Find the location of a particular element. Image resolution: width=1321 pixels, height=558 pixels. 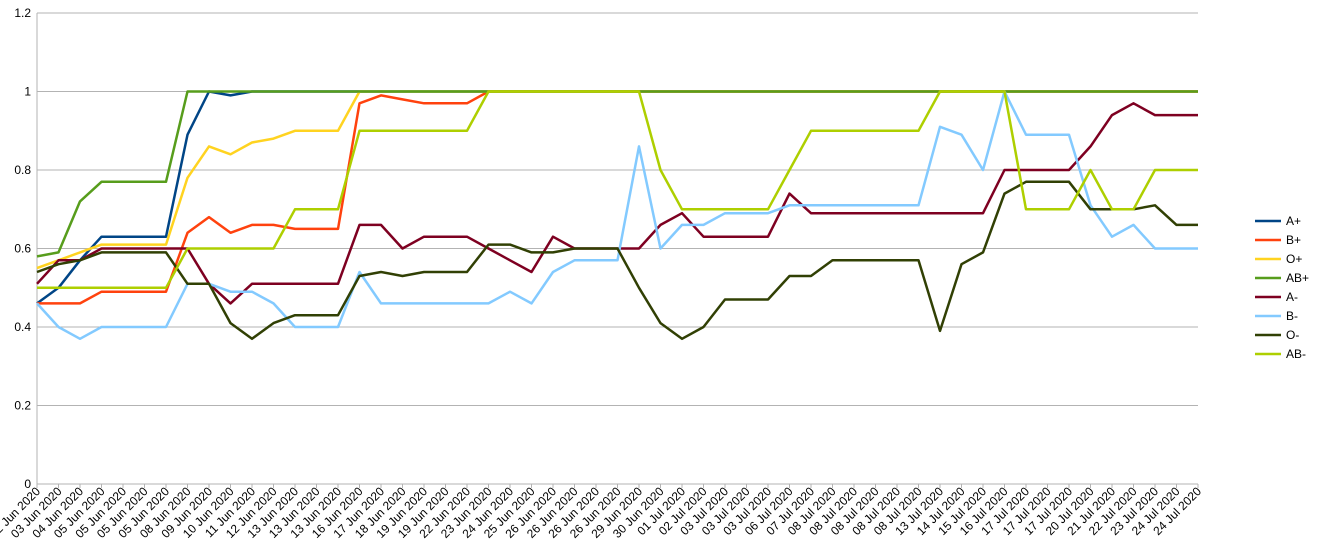

y-tick-label: 0.6 is located at coordinates (22, 249).